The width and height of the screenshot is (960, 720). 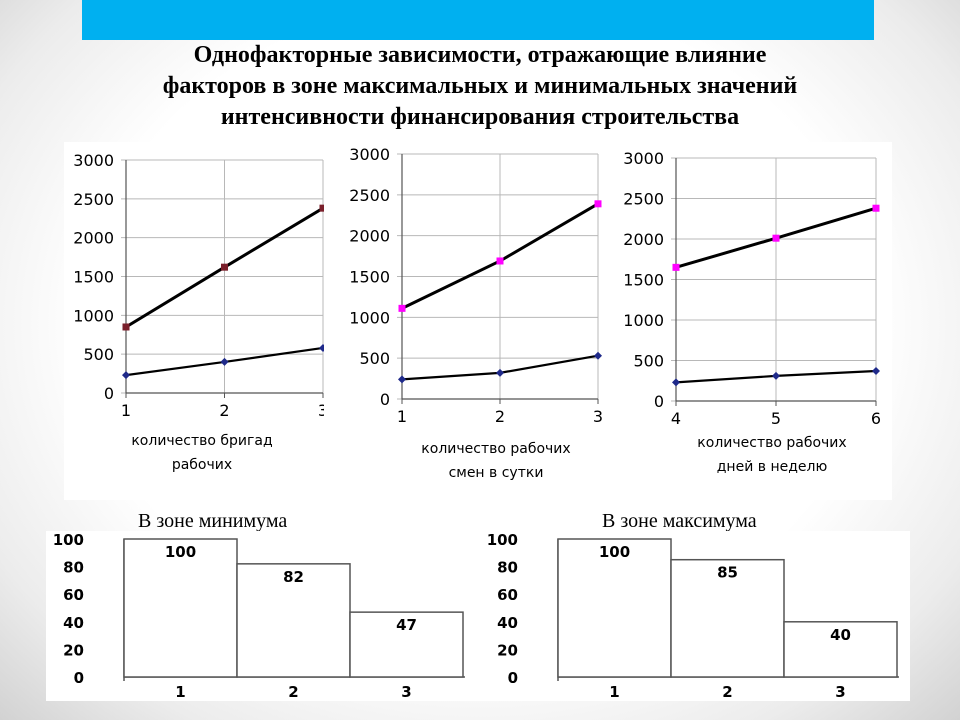 I want to click on bar-chart-max-zone: 0 20 40 60 80 100 100 1 85 2 40 3, so click(x=693, y=616).